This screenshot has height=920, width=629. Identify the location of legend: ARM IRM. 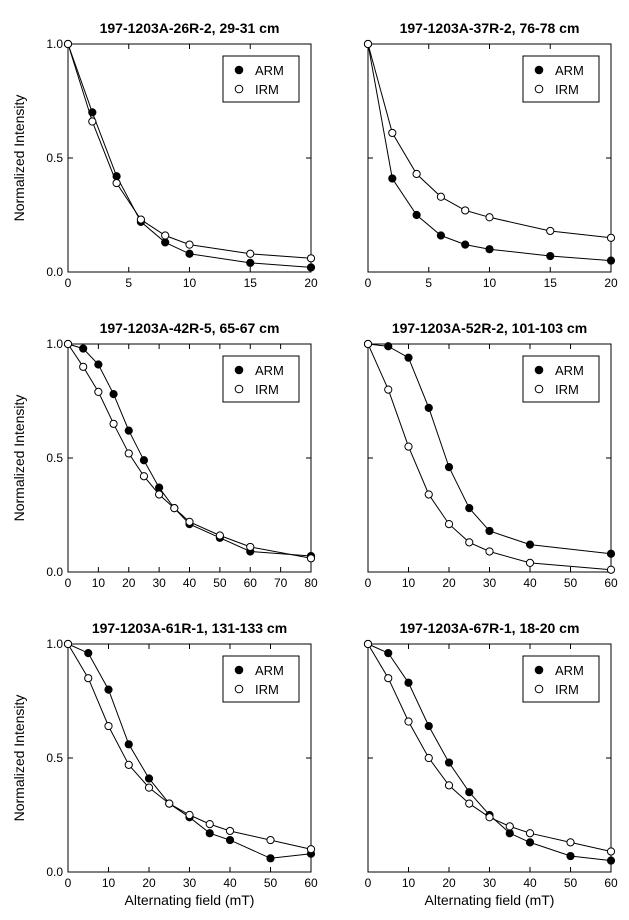
(561, 679).